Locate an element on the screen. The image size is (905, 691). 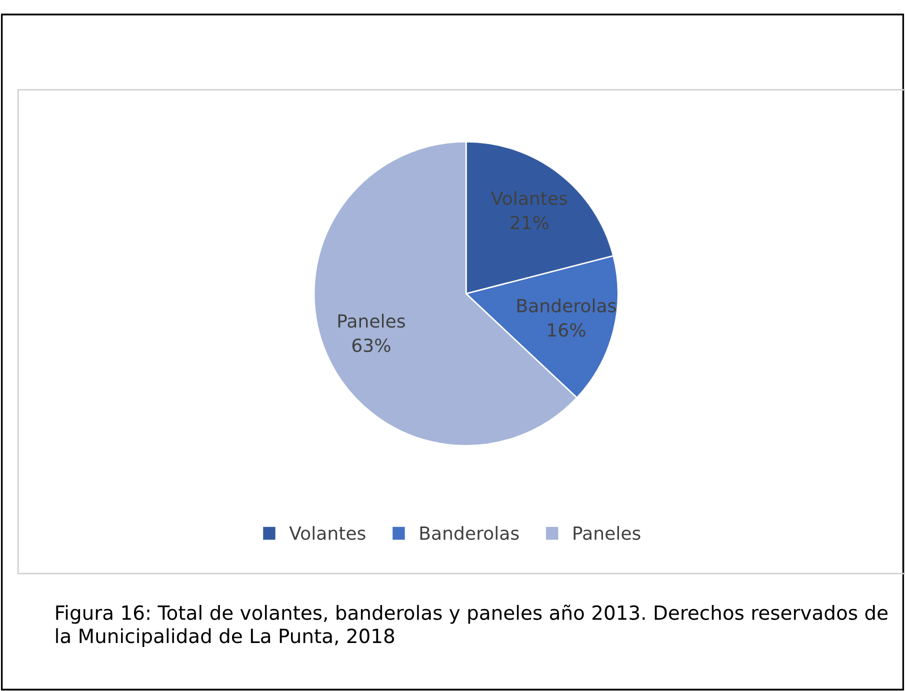
slice-label: Paneles is located at coordinates (371, 321).